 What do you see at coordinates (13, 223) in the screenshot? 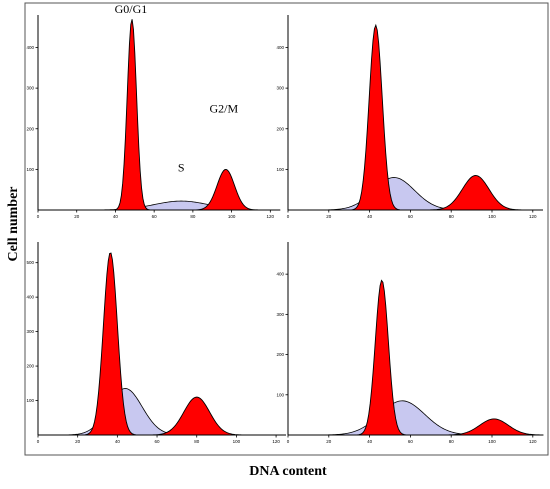
I see `y-axis-title: Cell number` at bounding box center [13, 223].